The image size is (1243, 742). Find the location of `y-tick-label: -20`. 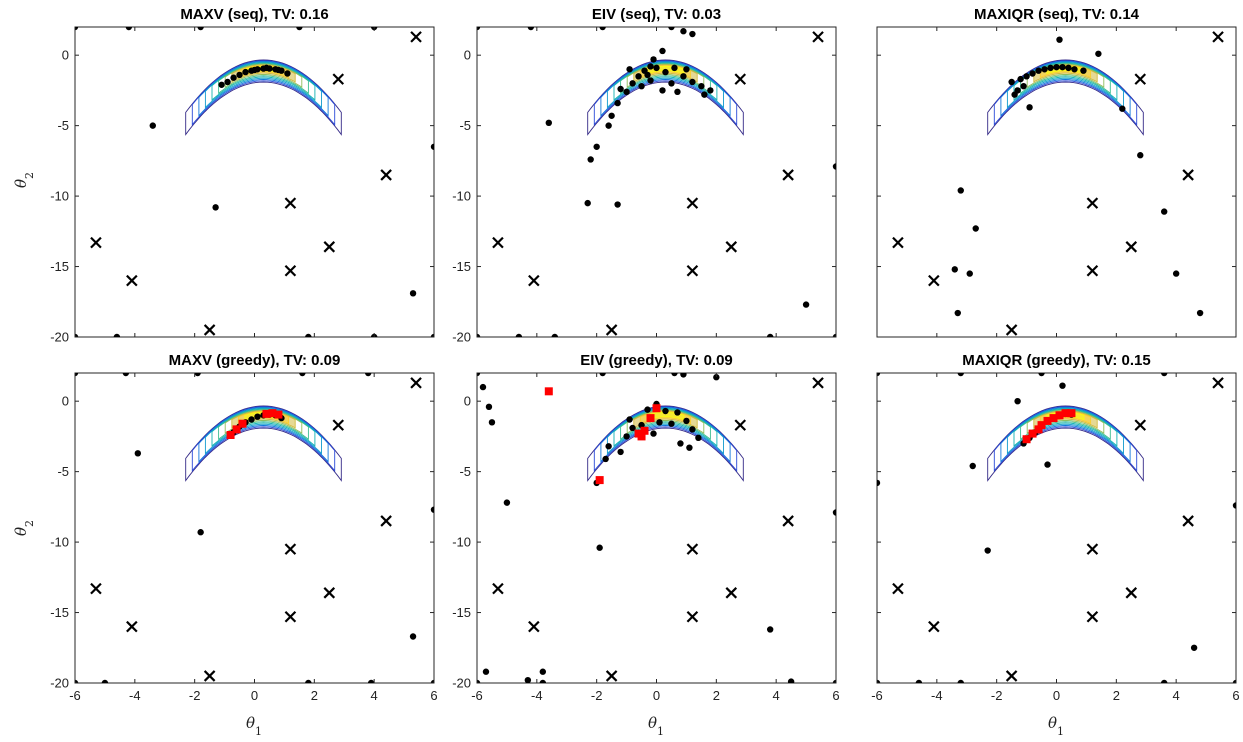

y-tick-label: -20 is located at coordinates (59, 683).